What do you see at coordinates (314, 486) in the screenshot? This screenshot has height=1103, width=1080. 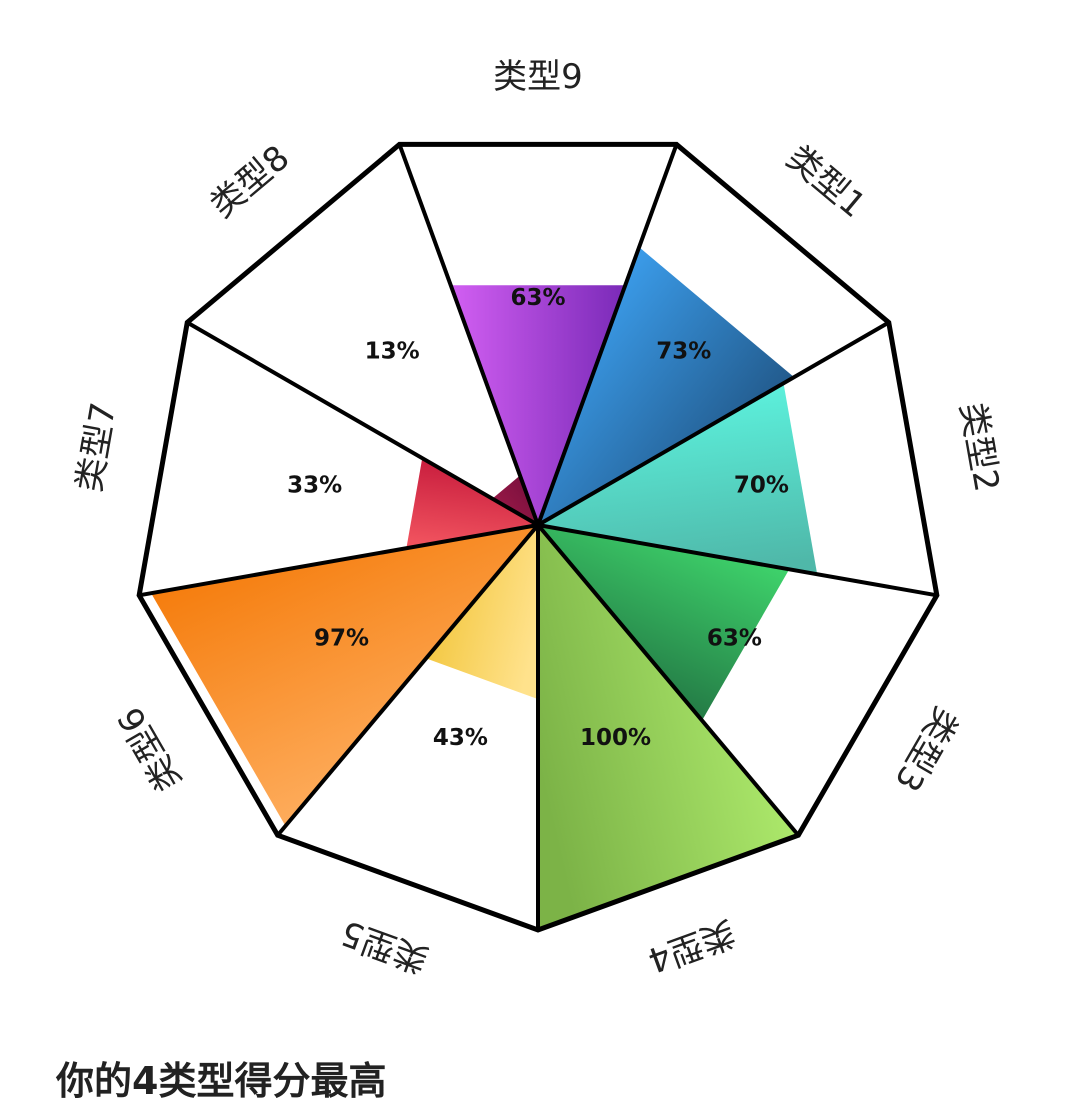 I see `value-label: 33%` at bounding box center [314, 486].